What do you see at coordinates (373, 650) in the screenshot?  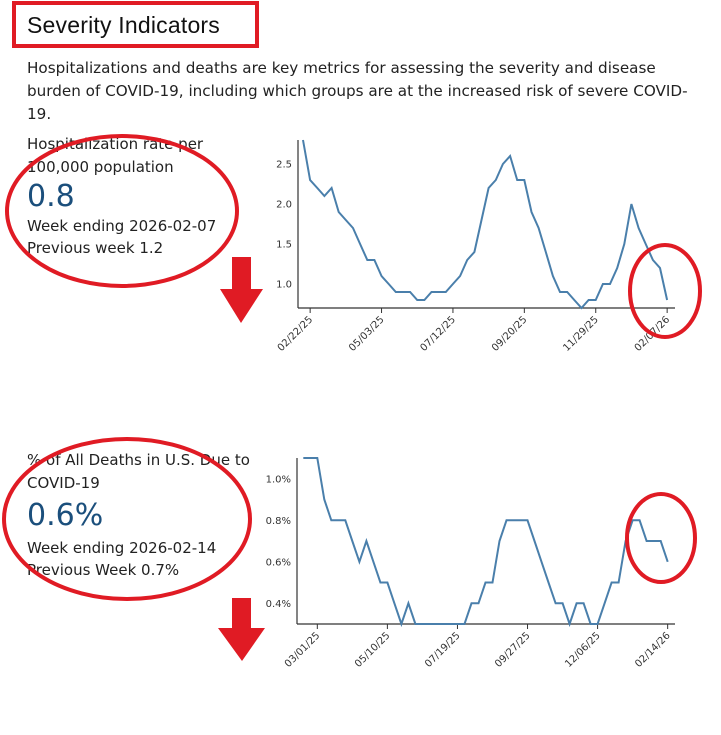 I see `x-tick-label: 05/10/25` at bounding box center [373, 650].